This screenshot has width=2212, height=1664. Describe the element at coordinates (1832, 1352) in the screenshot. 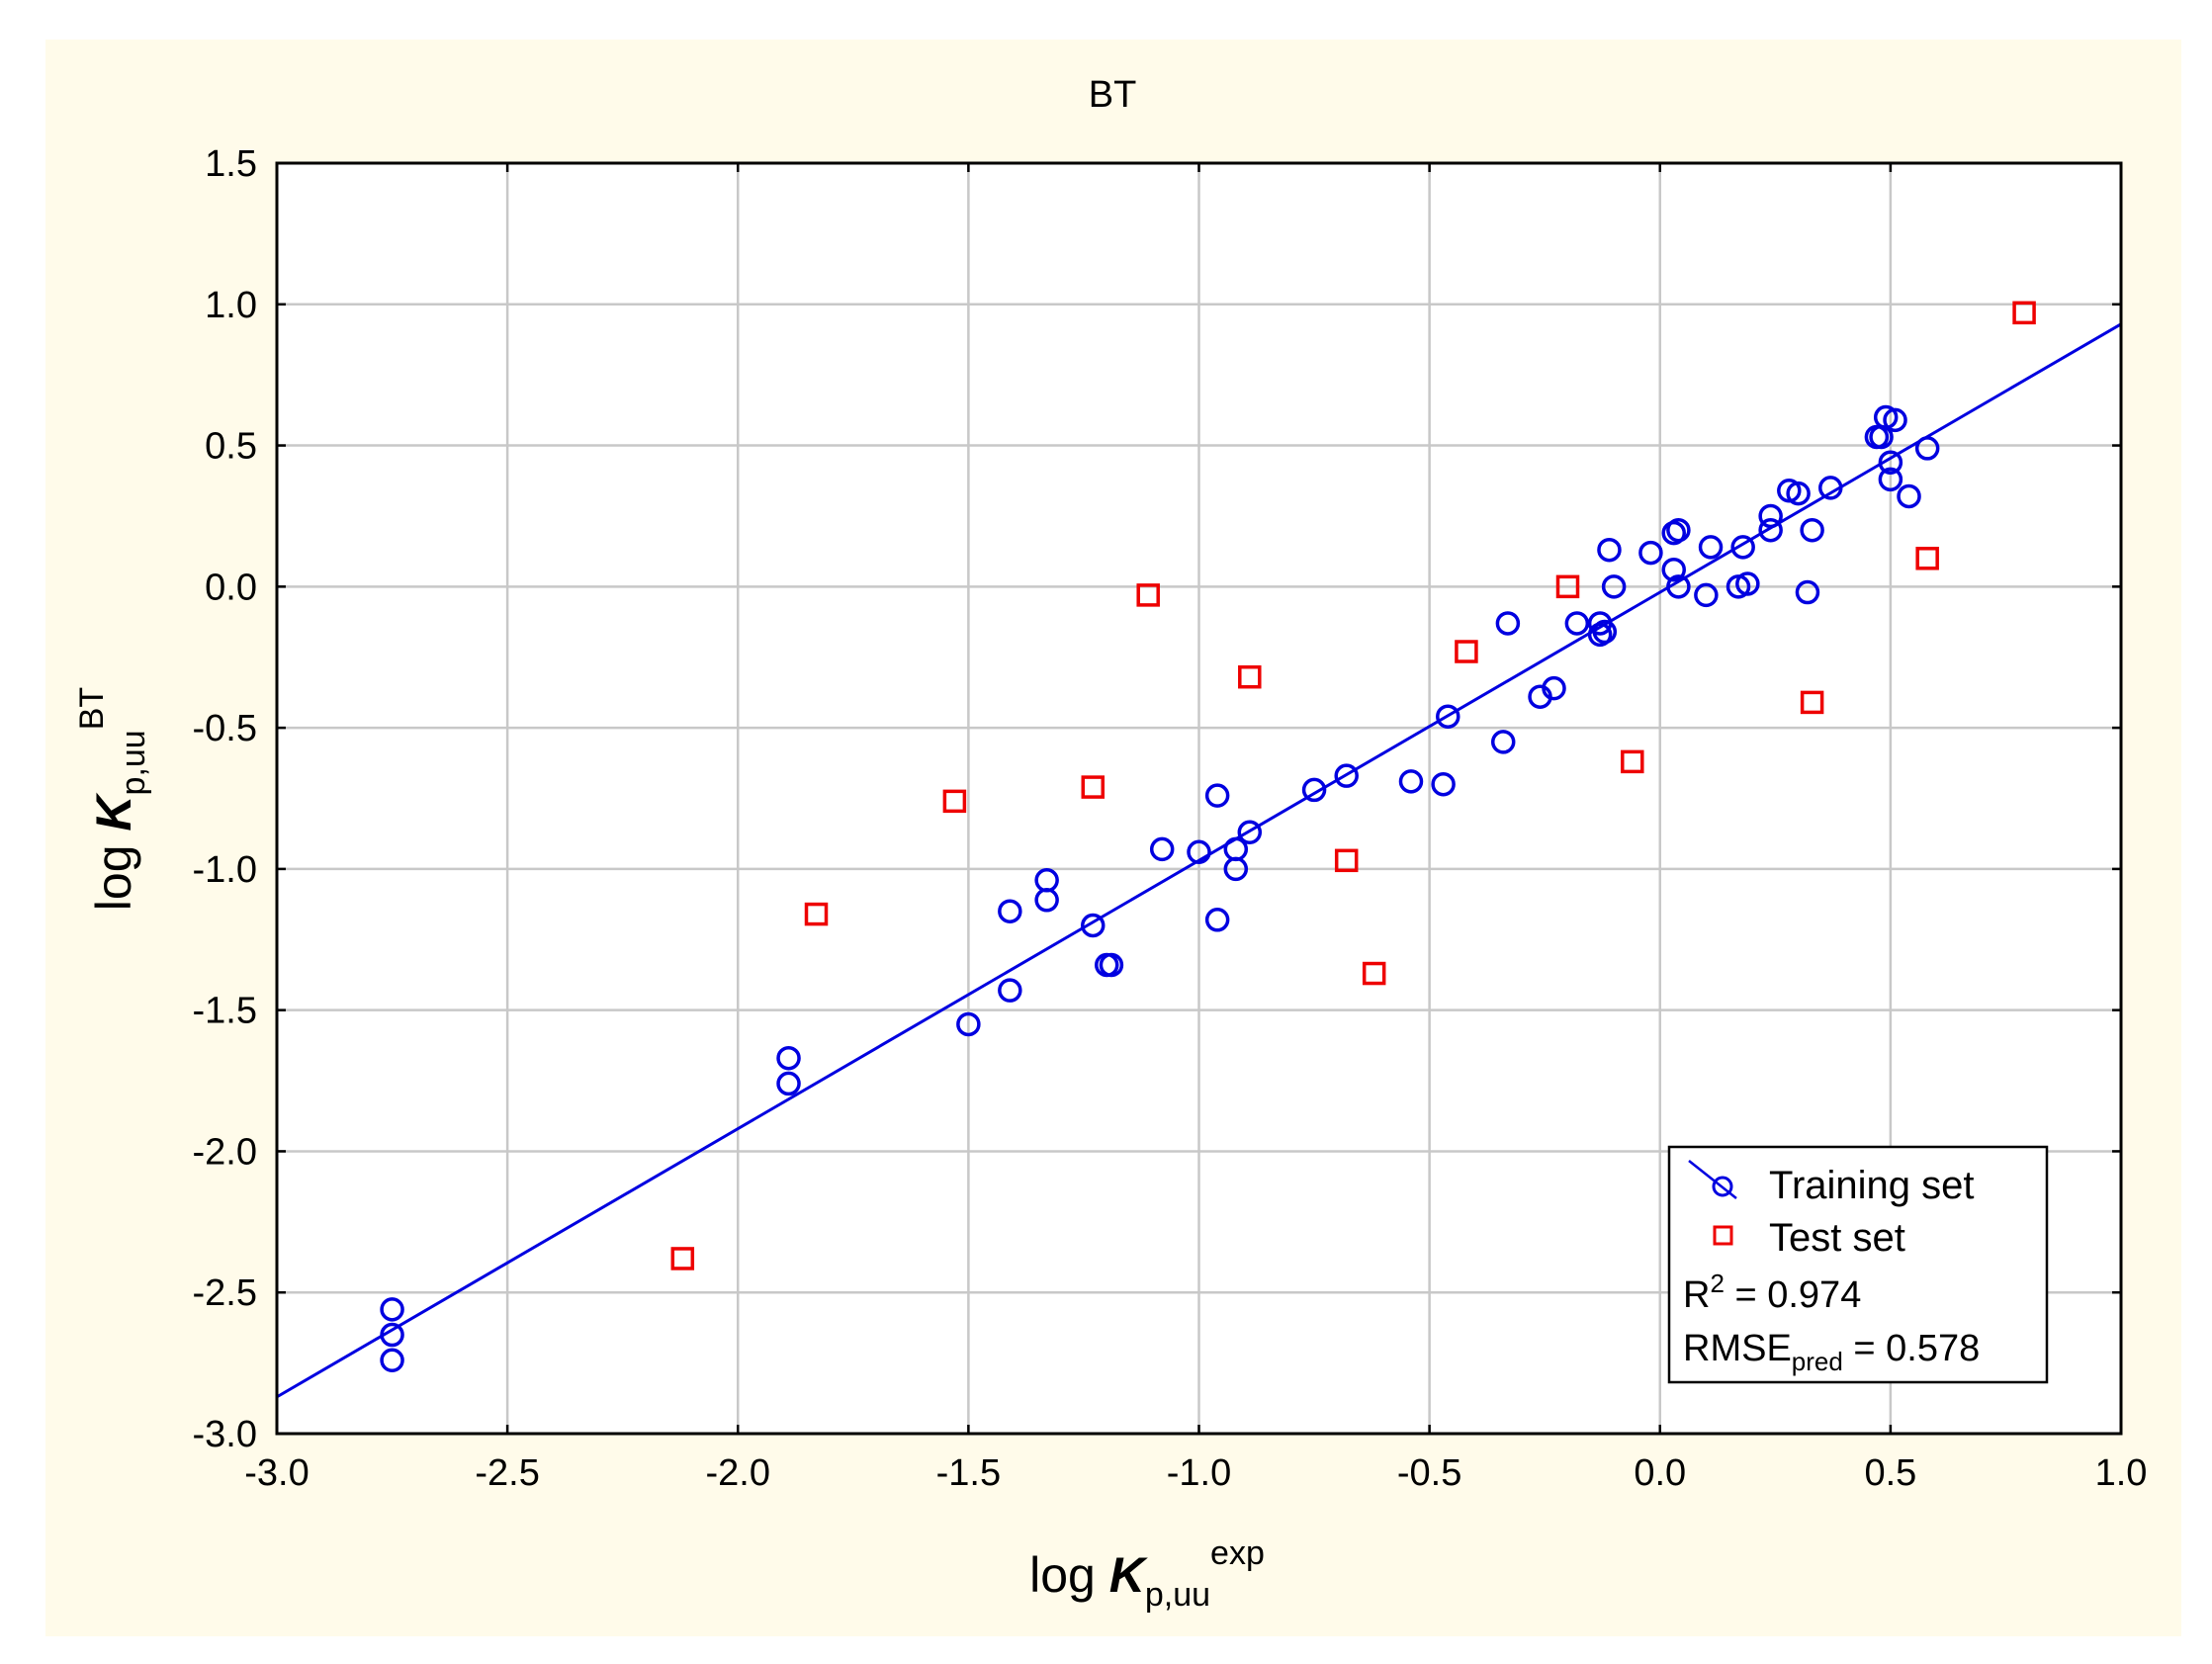

I see `rmse-annotation: RMSEpred = 0.578` at that location.